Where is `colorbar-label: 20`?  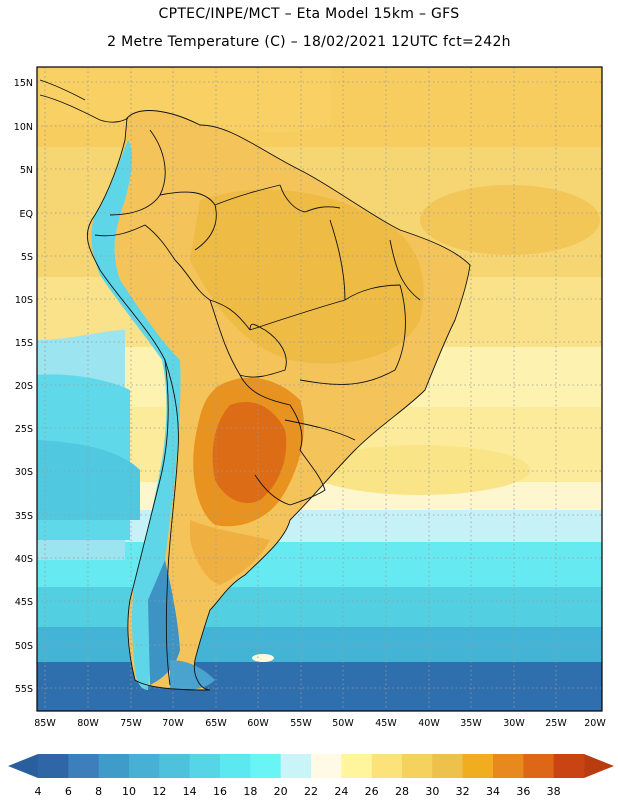 colorbar-label: 20 is located at coordinates (281, 791).